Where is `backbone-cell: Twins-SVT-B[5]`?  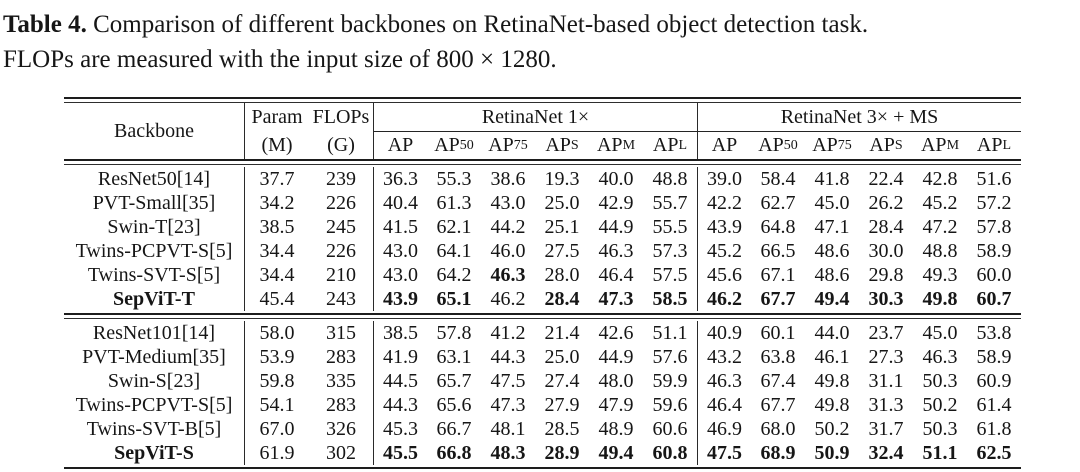 backbone-cell: Twins-SVT-B[5] is located at coordinates (154, 429).